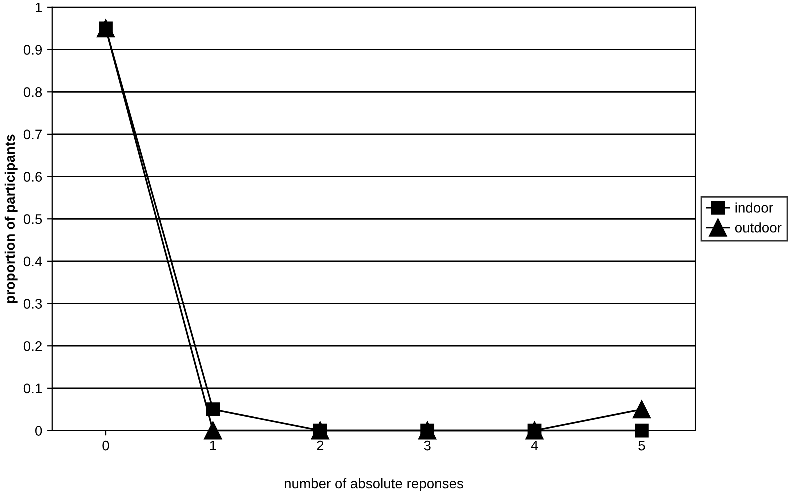 The image size is (794, 498). What do you see at coordinates (642, 446) in the screenshot?
I see `x-tick-label: 5` at bounding box center [642, 446].